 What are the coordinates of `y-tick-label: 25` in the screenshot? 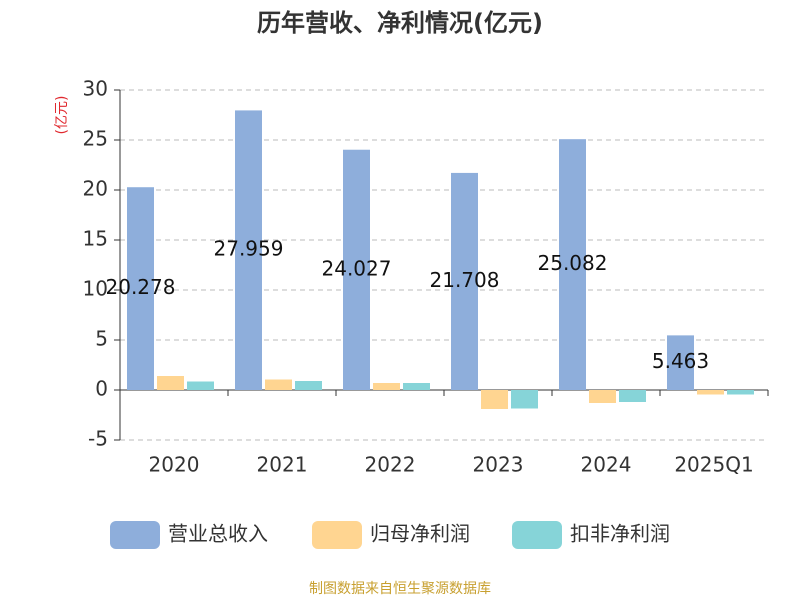 It's located at (95, 139).